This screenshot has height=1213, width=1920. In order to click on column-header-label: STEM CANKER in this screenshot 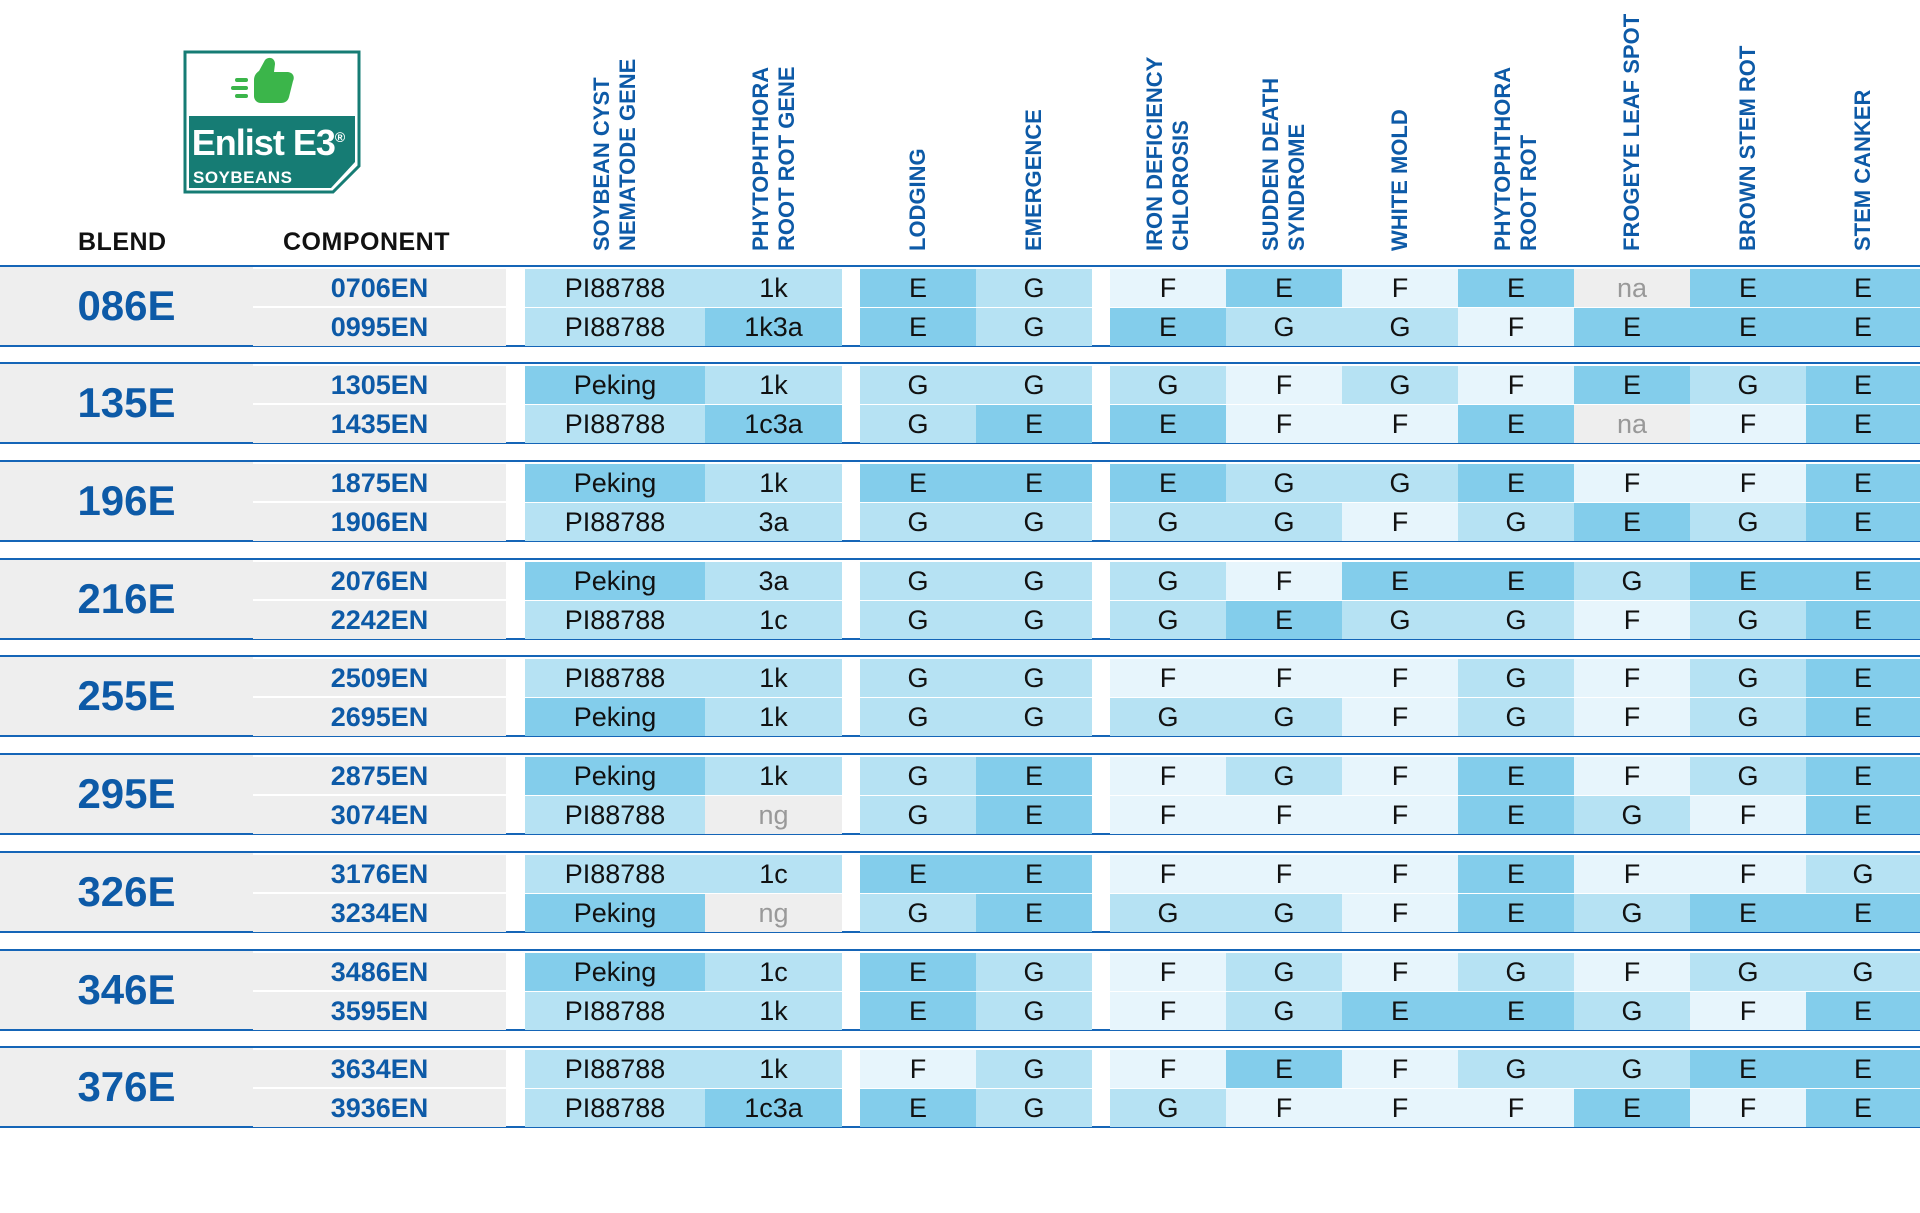, I will do `click(1862, 170)`.